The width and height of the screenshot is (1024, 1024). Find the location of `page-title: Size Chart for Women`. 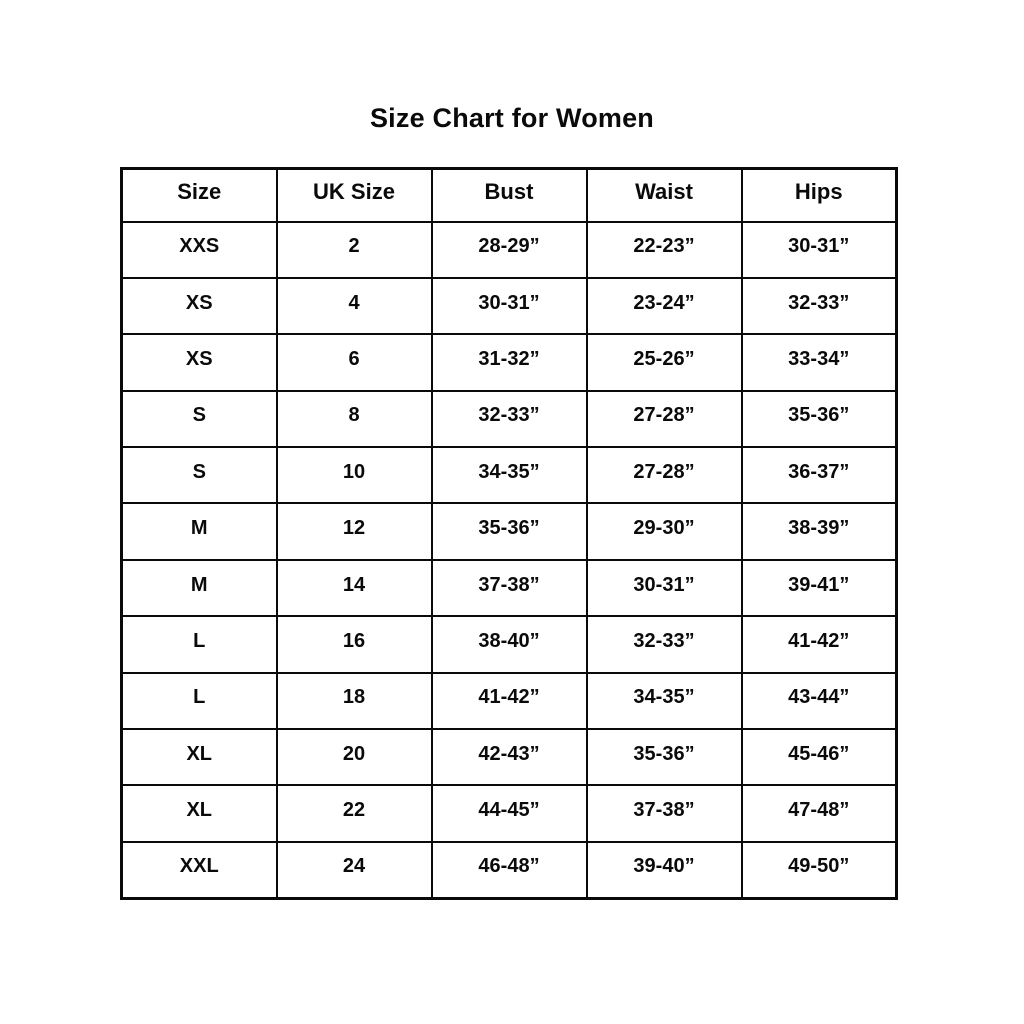

page-title: Size Chart for Women is located at coordinates (512, 118).